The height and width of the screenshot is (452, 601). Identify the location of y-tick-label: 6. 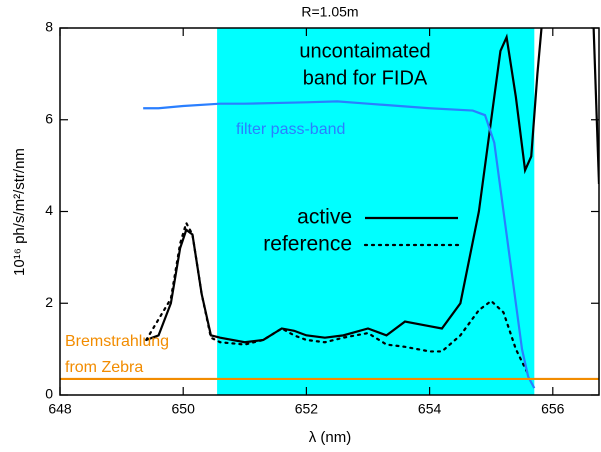
(49, 118).